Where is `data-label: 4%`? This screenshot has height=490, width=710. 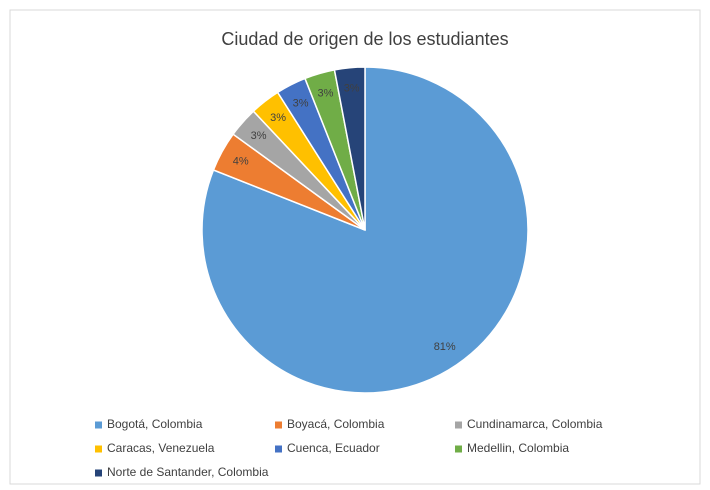
data-label: 4% is located at coordinates (241, 162).